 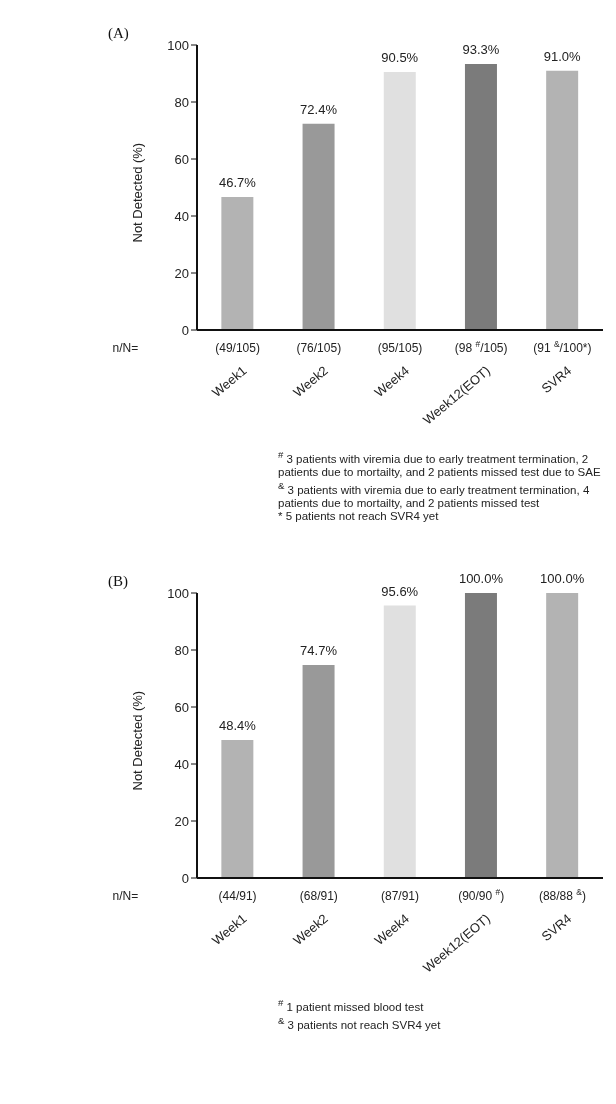 What do you see at coordinates (237, 182) in the screenshot?
I see `data-label: 46.7%` at bounding box center [237, 182].